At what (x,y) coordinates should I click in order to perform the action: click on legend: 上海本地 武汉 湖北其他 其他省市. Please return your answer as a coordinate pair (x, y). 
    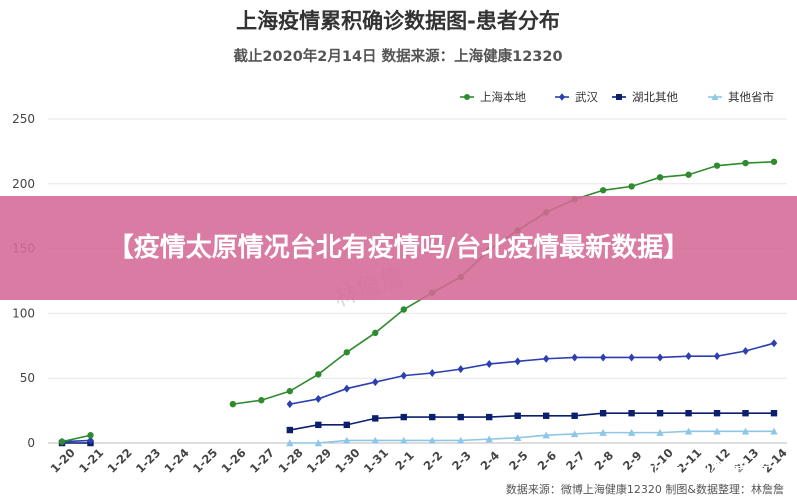
    Looking at the image, I should click on (617, 97).